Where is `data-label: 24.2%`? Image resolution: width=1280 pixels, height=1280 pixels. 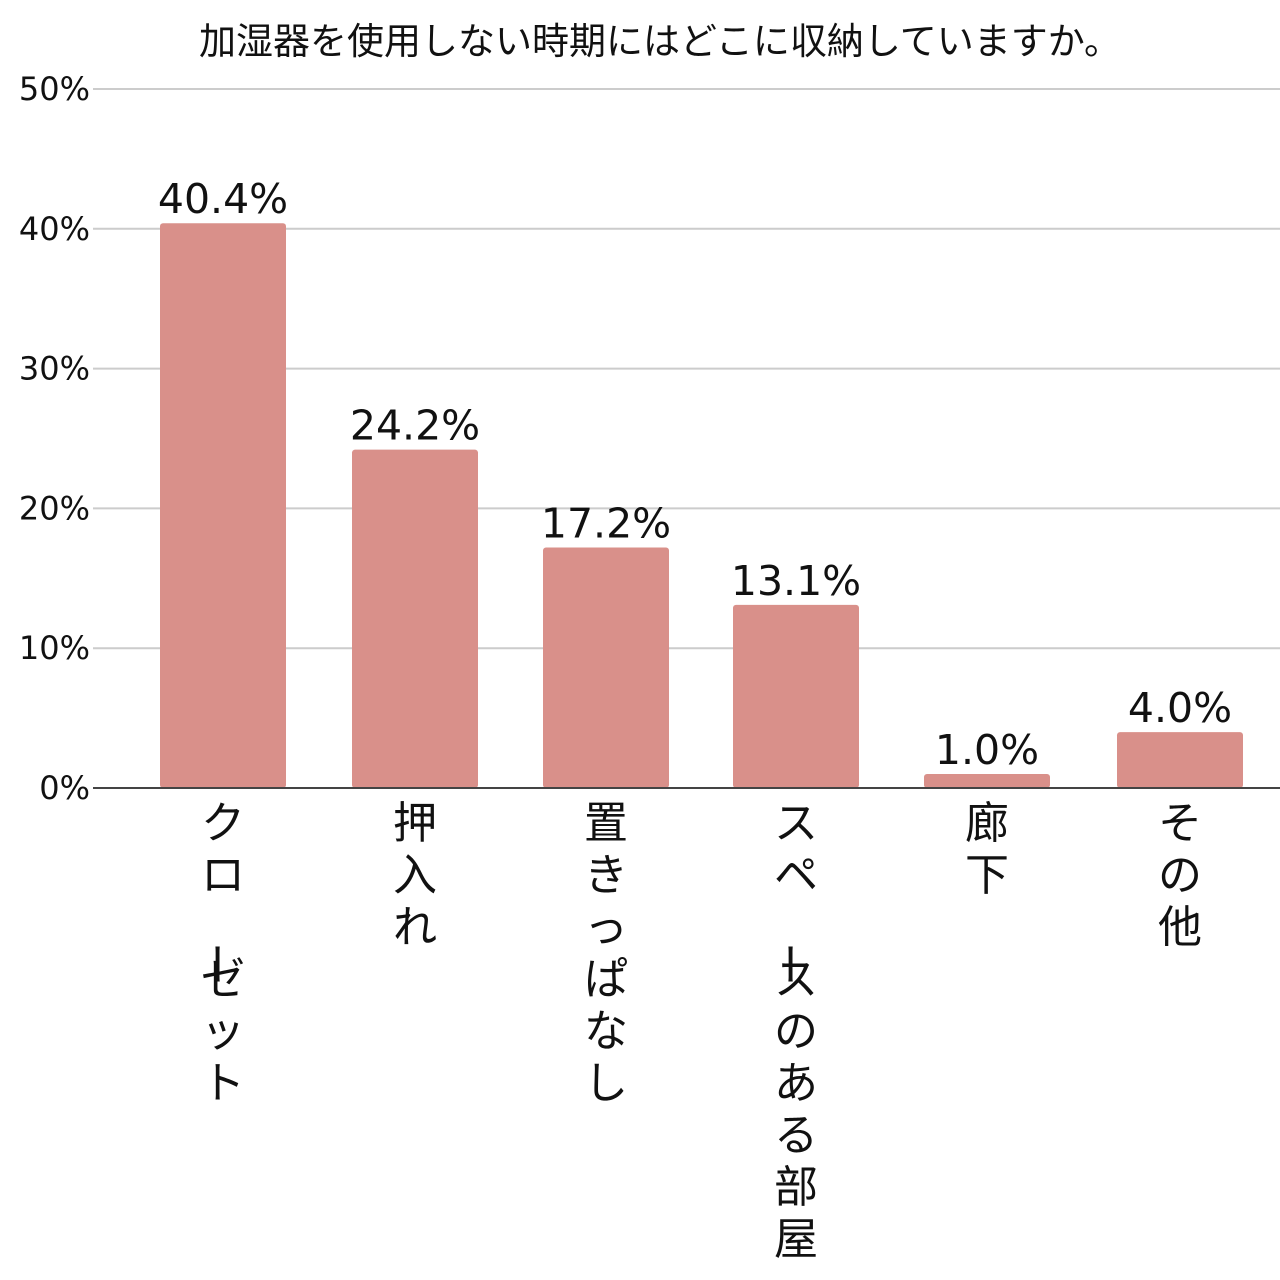
data-label: 24.2% is located at coordinates (415, 426).